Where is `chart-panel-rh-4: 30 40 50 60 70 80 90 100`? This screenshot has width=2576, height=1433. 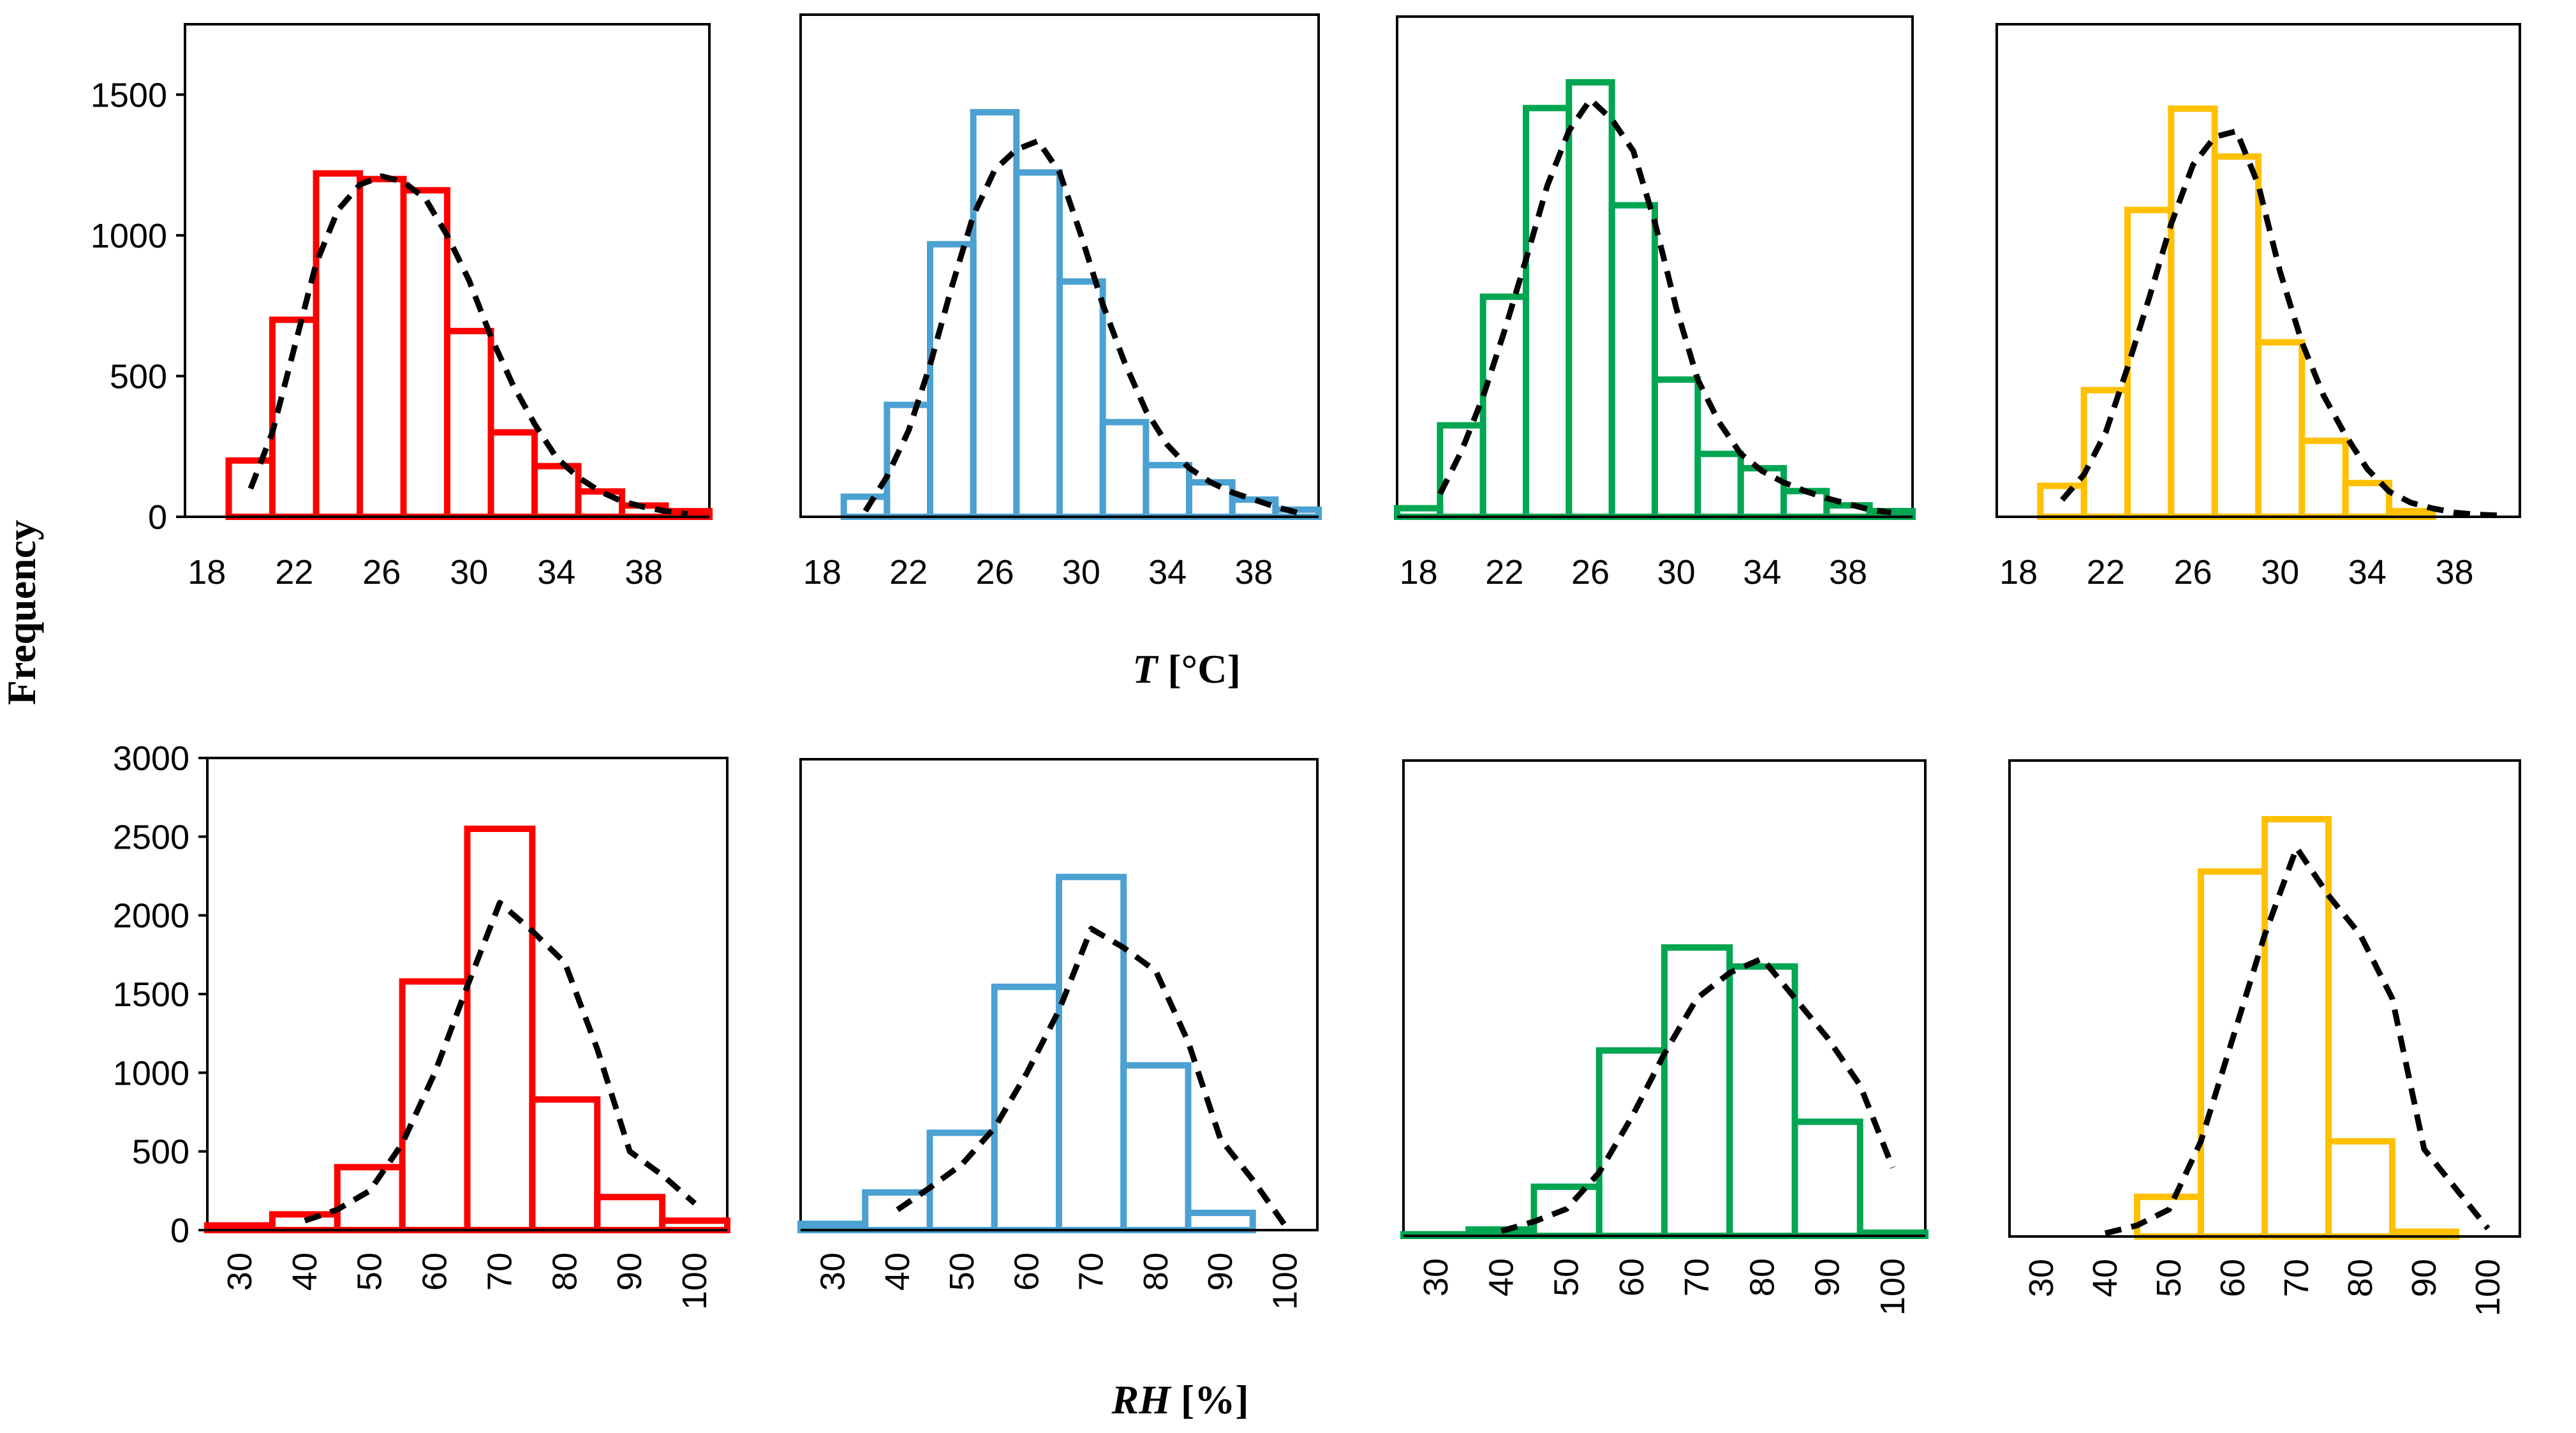
chart-panel-rh-4: 30 40 50 60 70 80 90 100 is located at coordinates (2264, 1037).